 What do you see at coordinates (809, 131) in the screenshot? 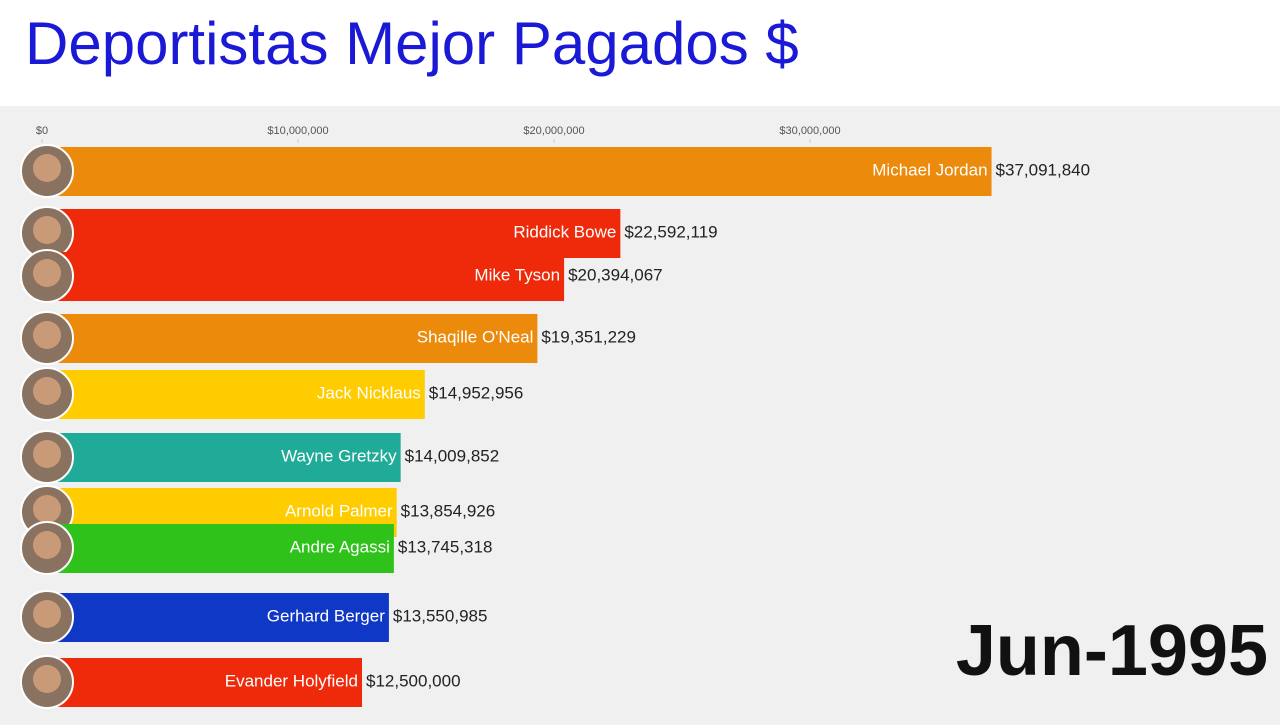
I see `x-tick-label: $30,000,000` at bounding box center [809, 131].